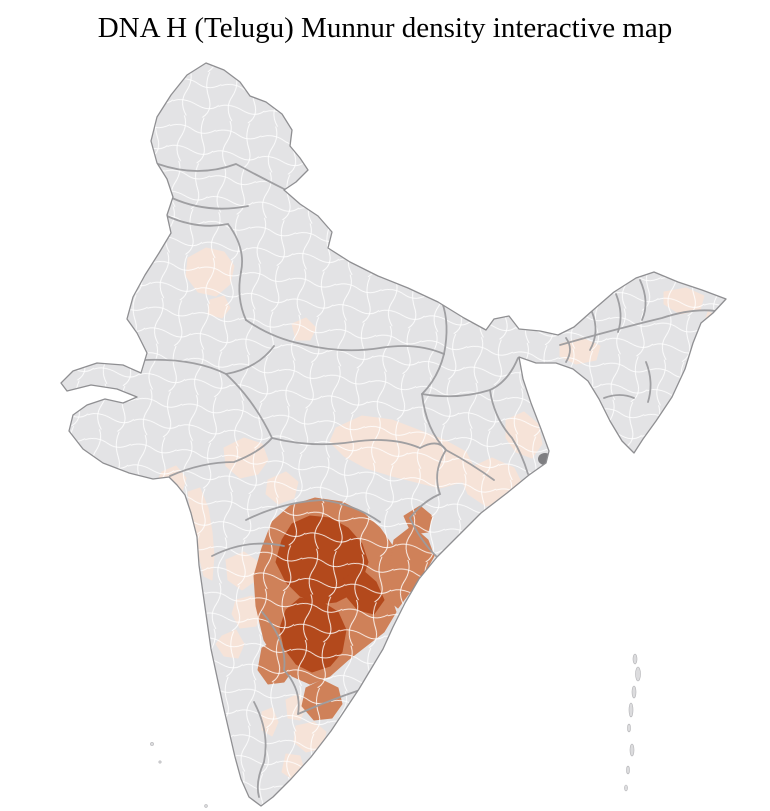 Image resolution: width=770 pixels, height=811 pixels. What do you see at coordinates (632, 722) in the screenshot?
I see `andaman-nicobar-islands` at bounding box center [632, 722].